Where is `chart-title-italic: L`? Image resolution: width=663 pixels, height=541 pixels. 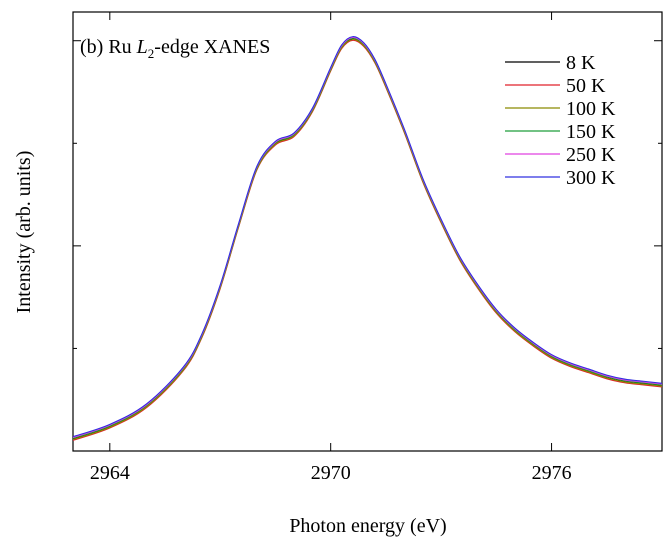 chart-title-italic: L is located at coordinates (142, 47).